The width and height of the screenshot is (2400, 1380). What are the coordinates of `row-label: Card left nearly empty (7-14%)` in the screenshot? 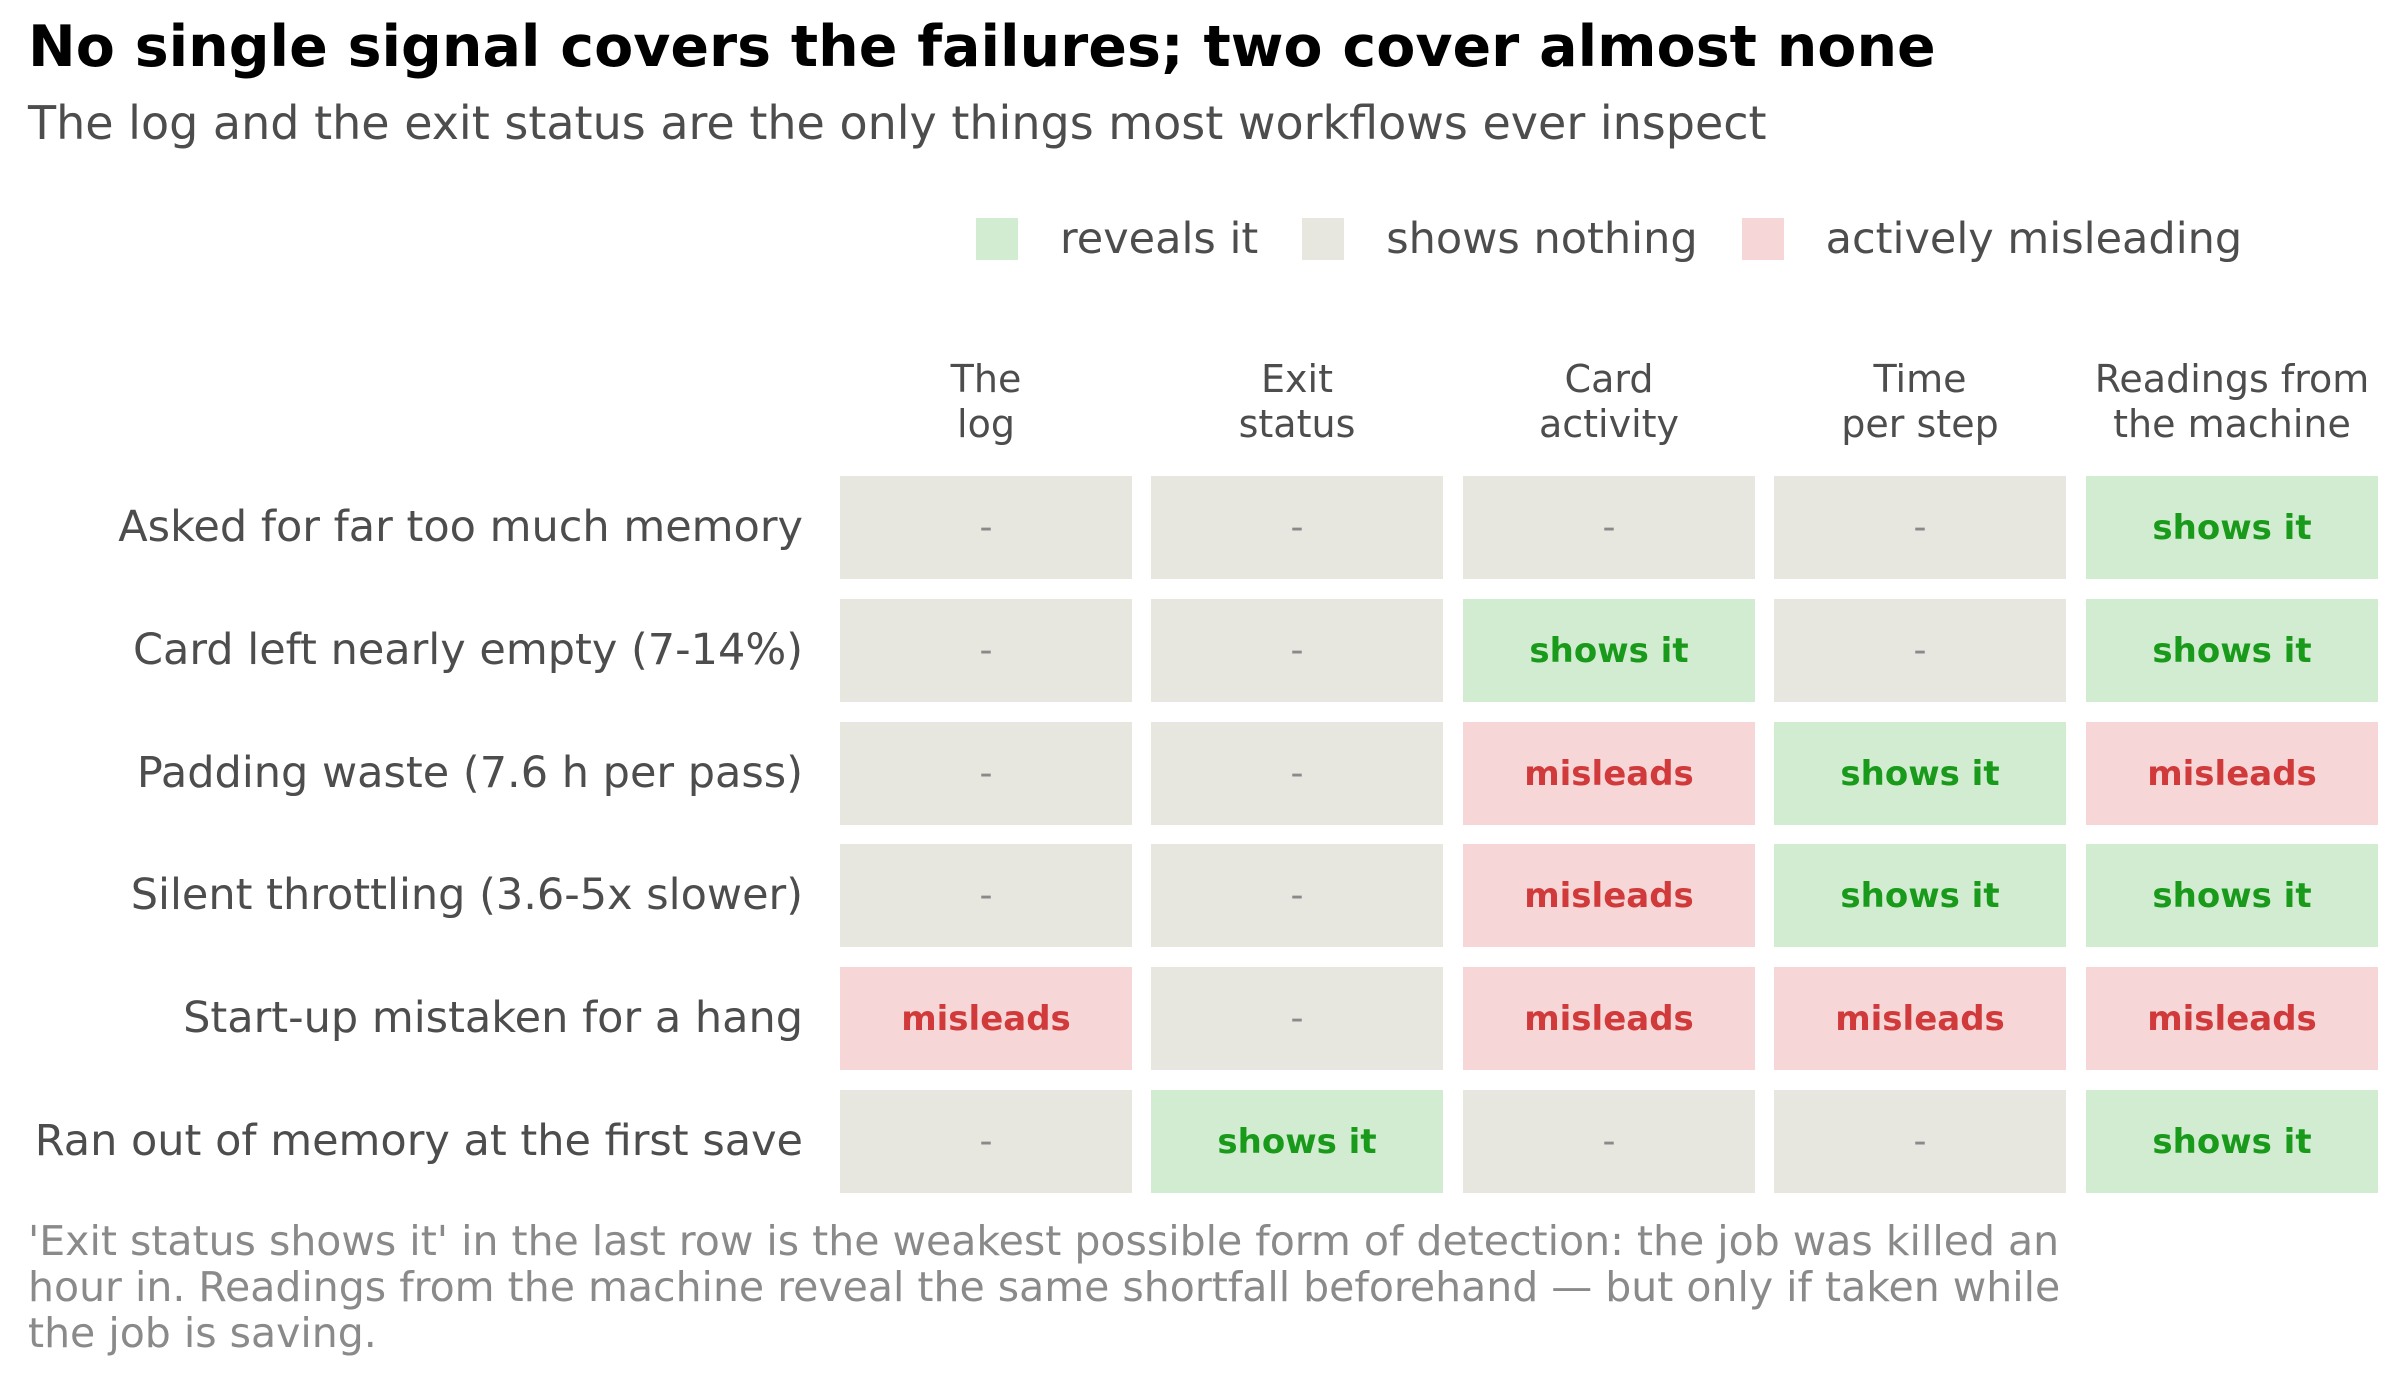 It's located at (468, 650).